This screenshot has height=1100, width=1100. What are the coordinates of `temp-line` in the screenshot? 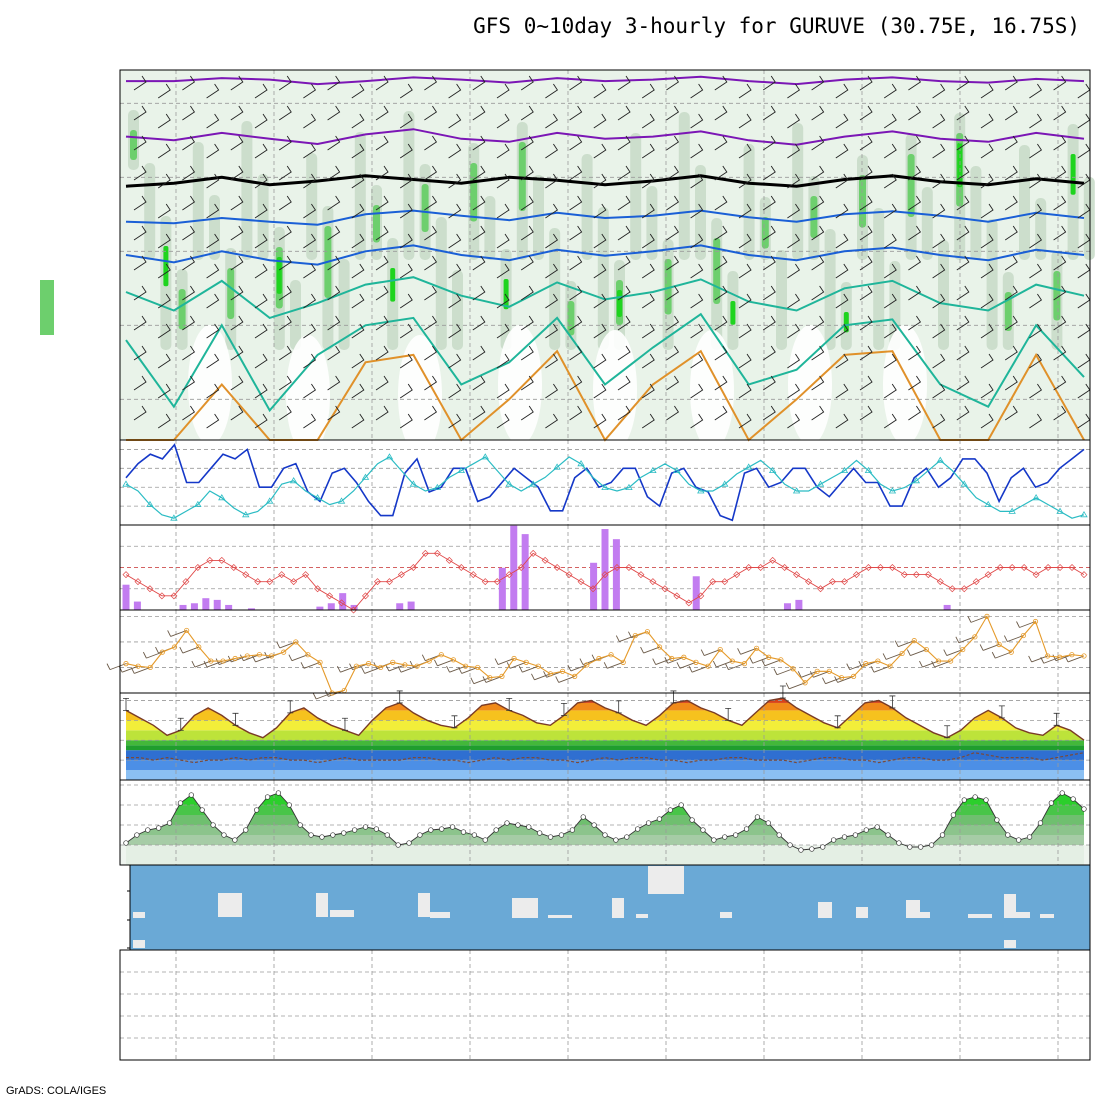 It's located at (605, 719).